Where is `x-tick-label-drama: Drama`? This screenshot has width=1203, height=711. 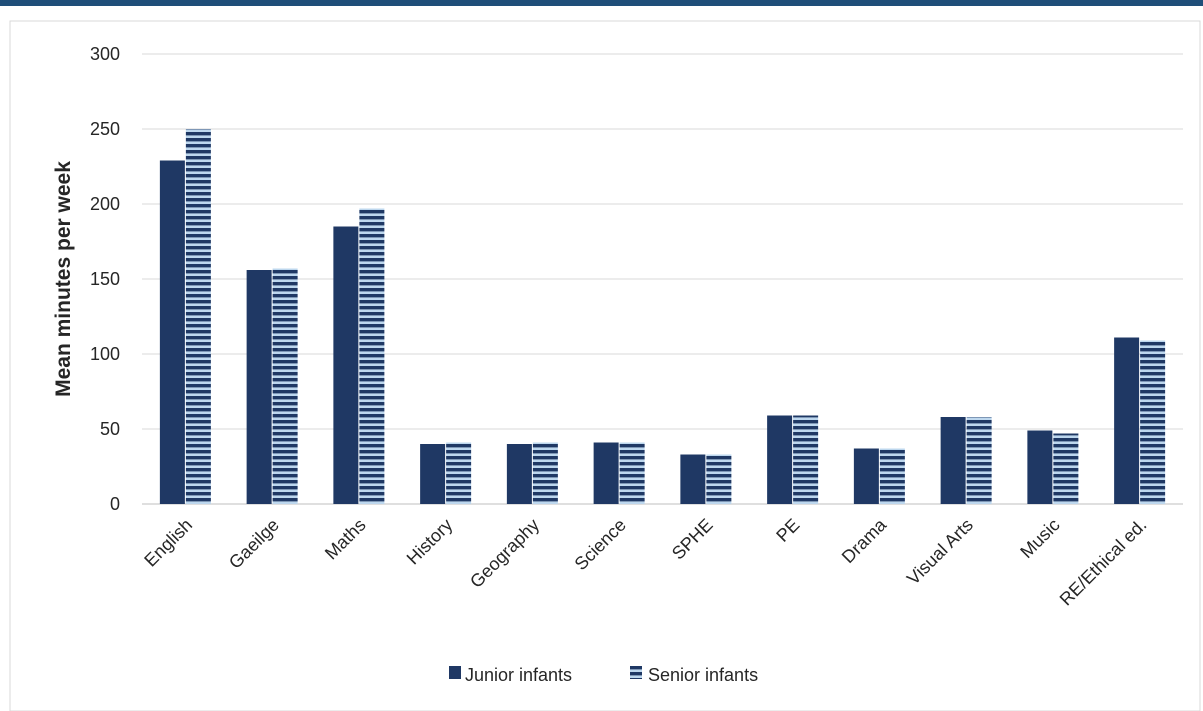 x-tick-label-drama: Drama is located at coordinates (864, 540).